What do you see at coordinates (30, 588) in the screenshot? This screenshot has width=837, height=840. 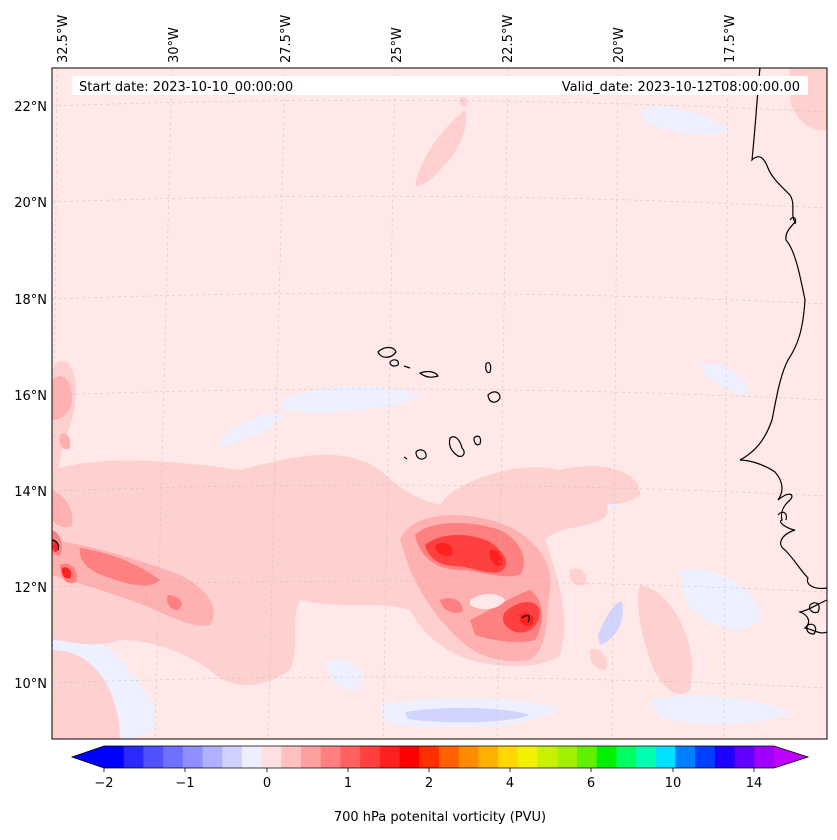 I see `lat-label: 12°N` at bounding box center [30, 588].